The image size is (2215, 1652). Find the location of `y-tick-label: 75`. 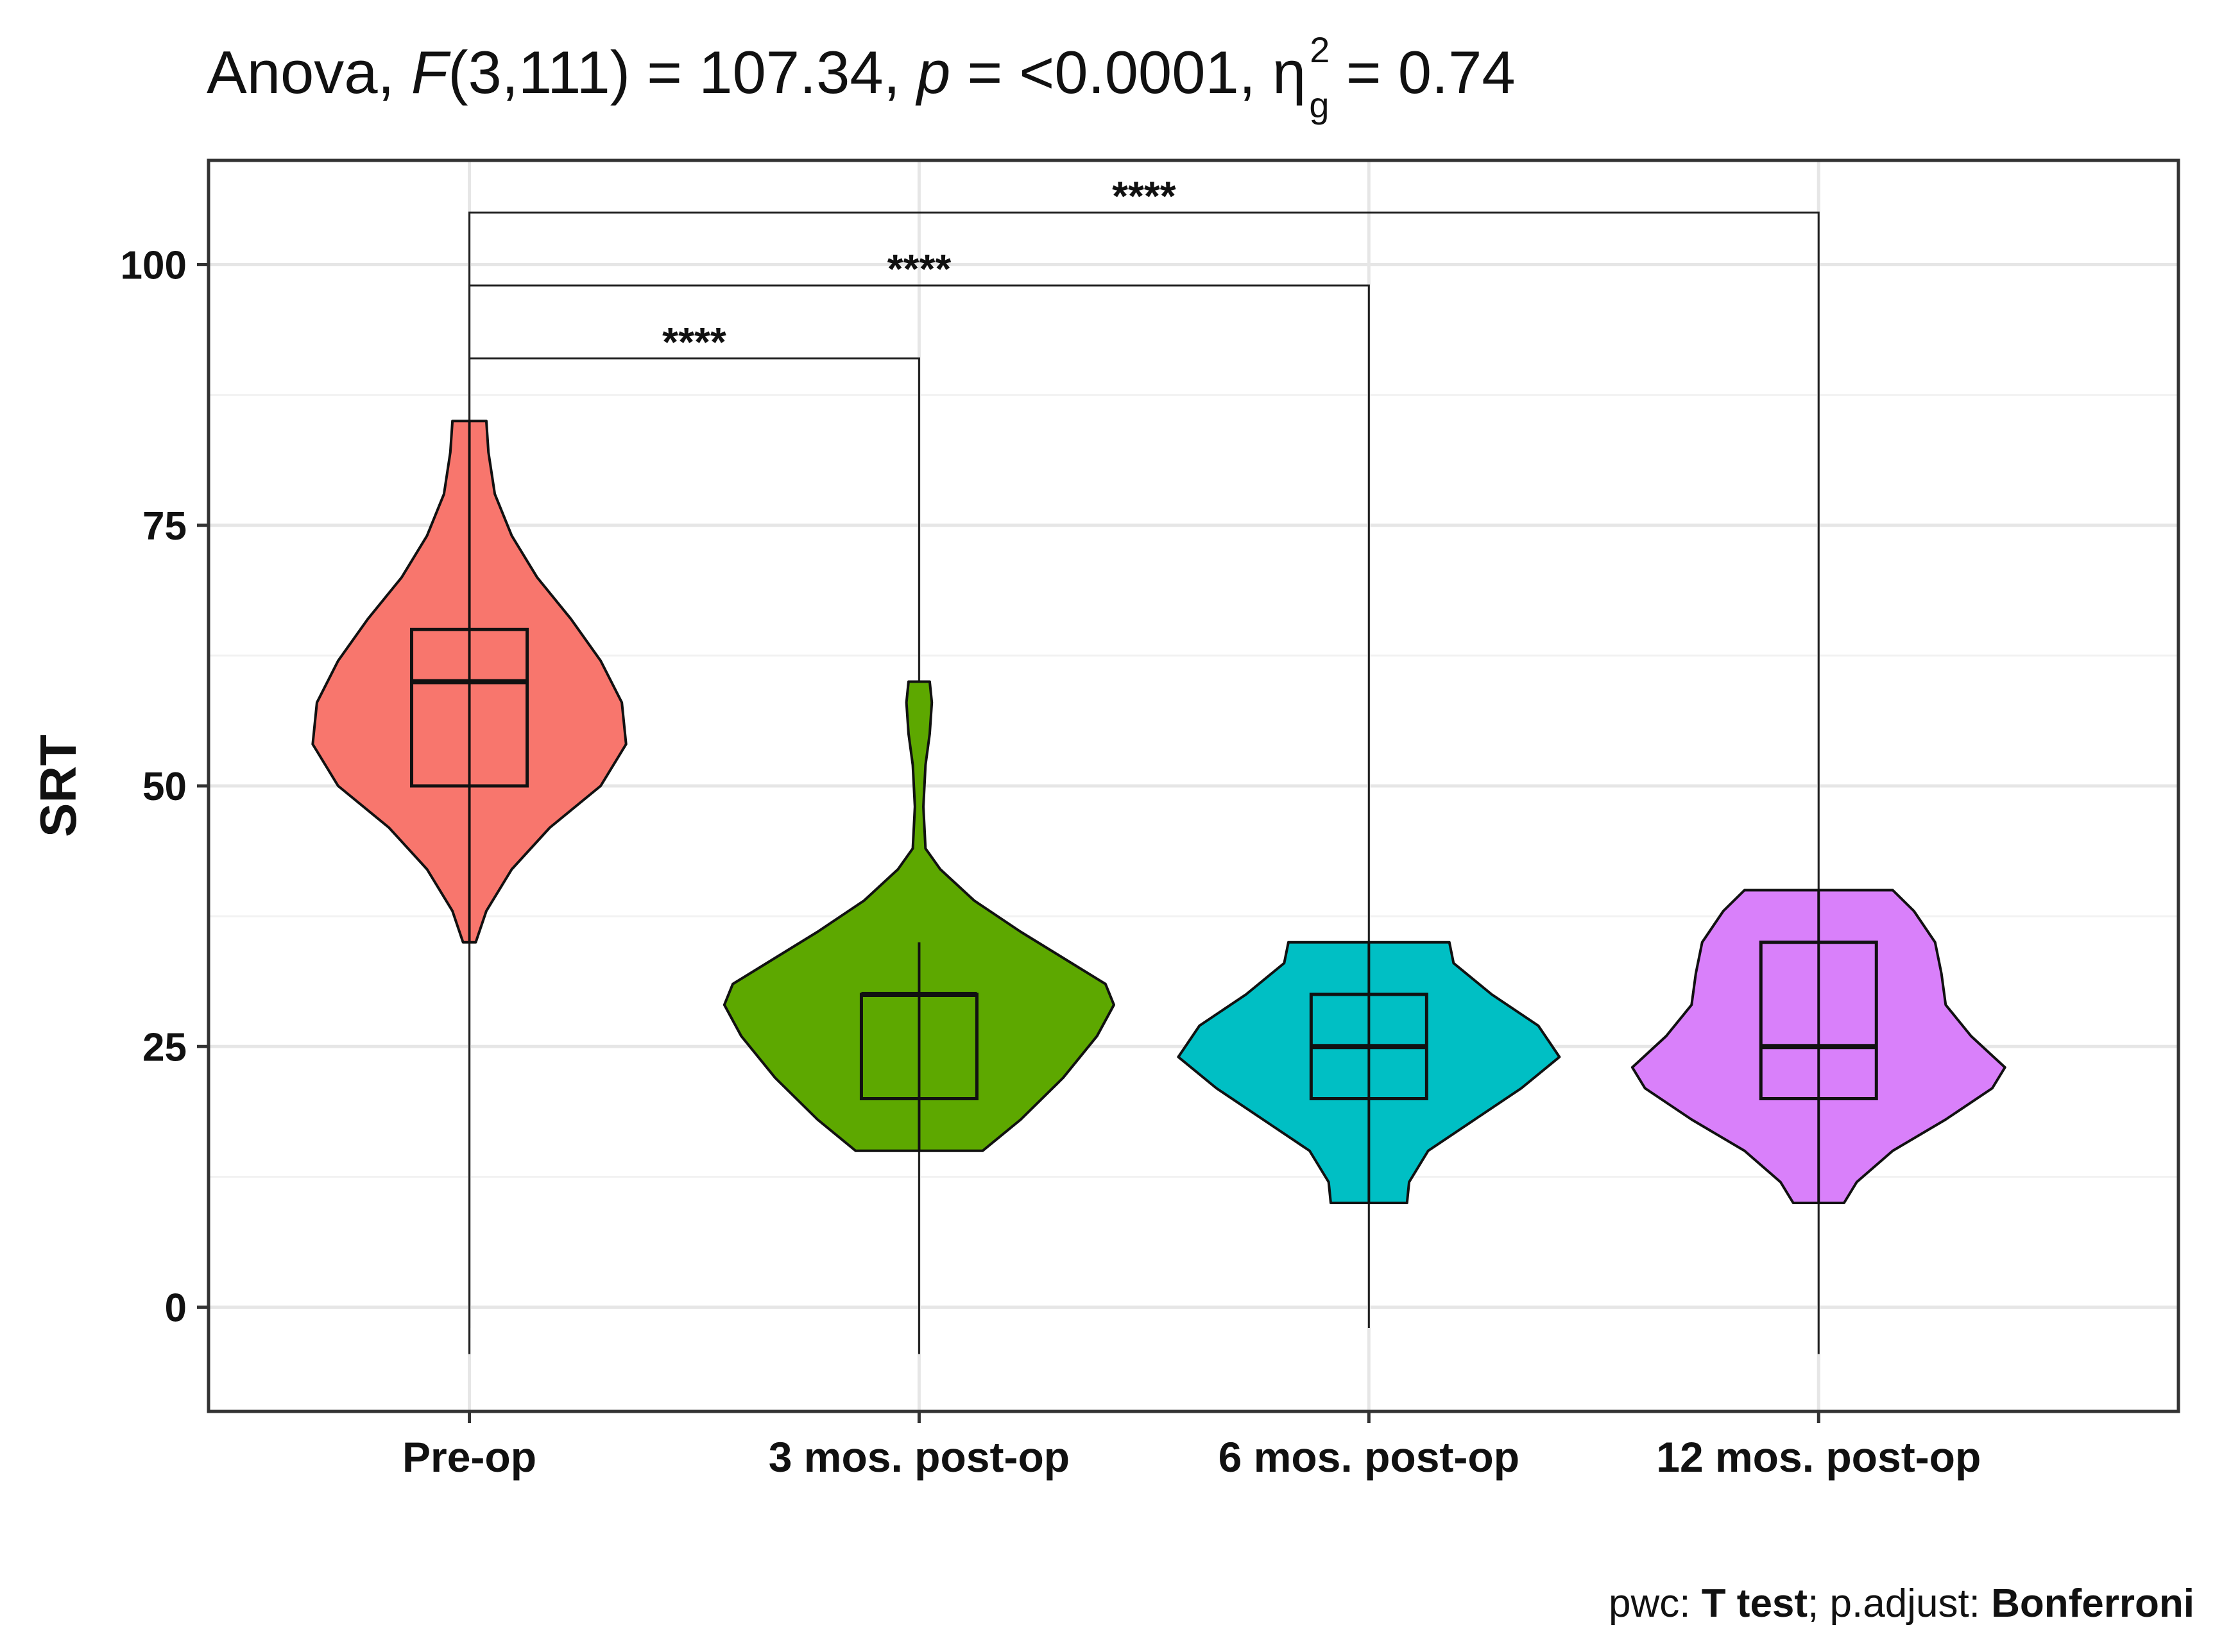

y-tick-label: 75 is located at coordinates (165, 526).